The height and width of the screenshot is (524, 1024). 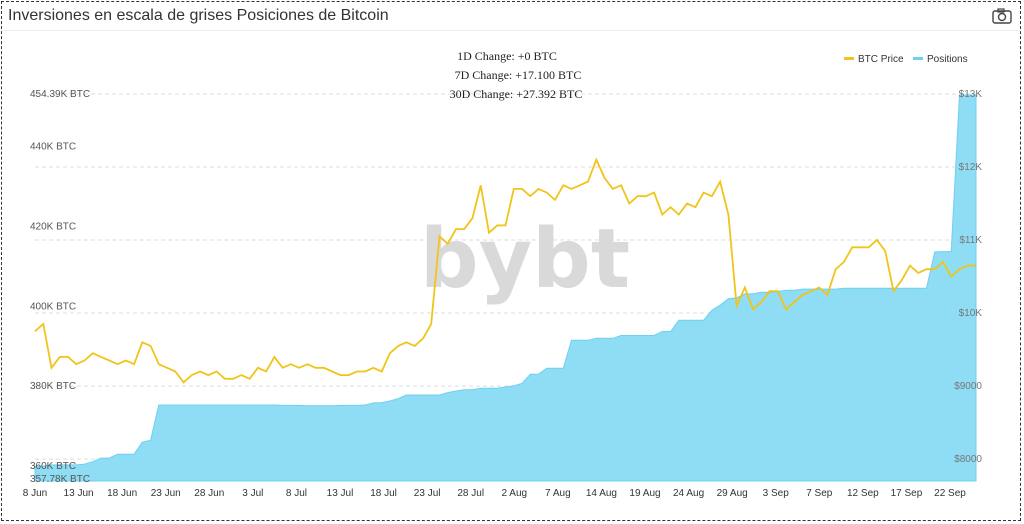 I want to click on x-tick-label: 2 Aug, so click(x=514, y=493).